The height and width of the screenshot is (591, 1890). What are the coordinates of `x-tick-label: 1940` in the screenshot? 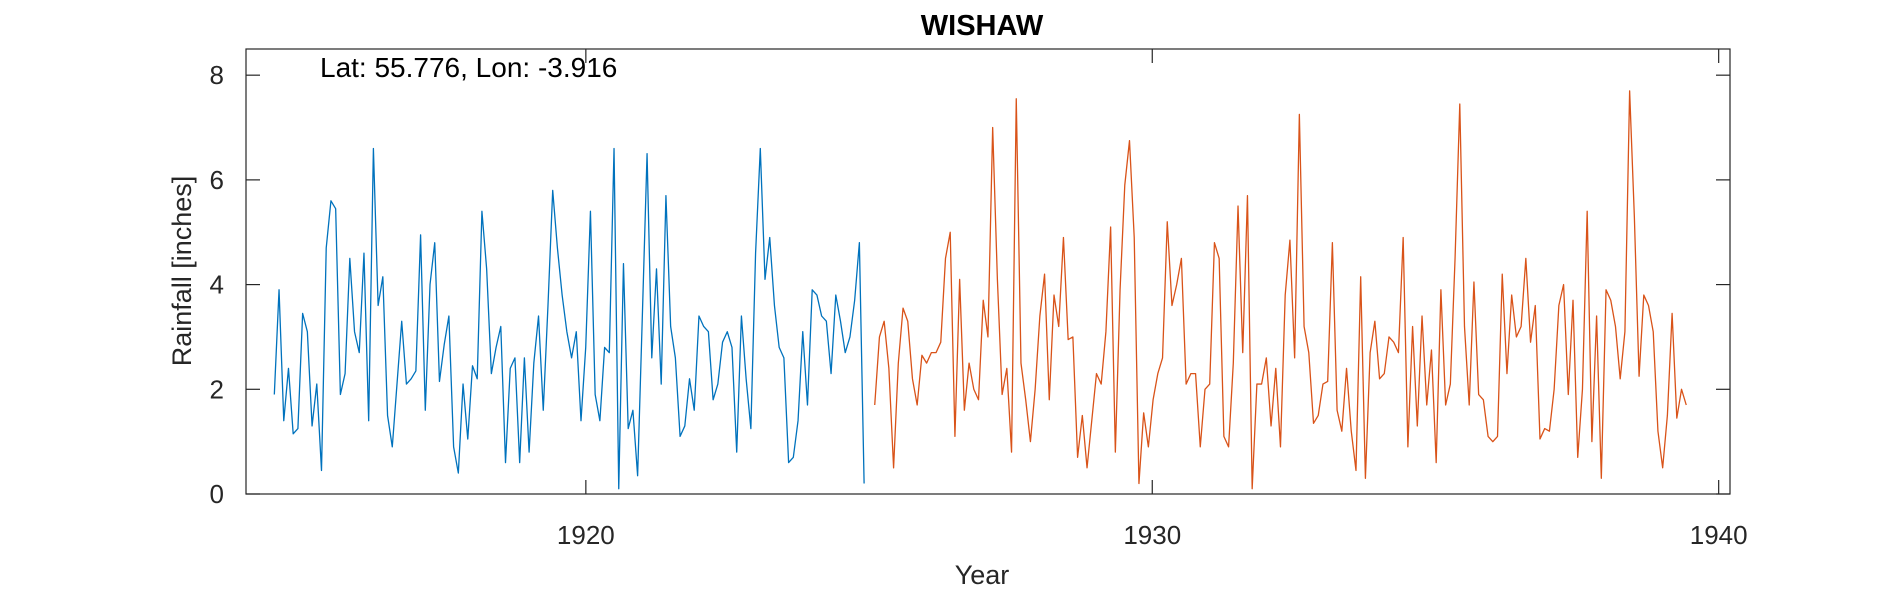 It's located at (1719, 535).